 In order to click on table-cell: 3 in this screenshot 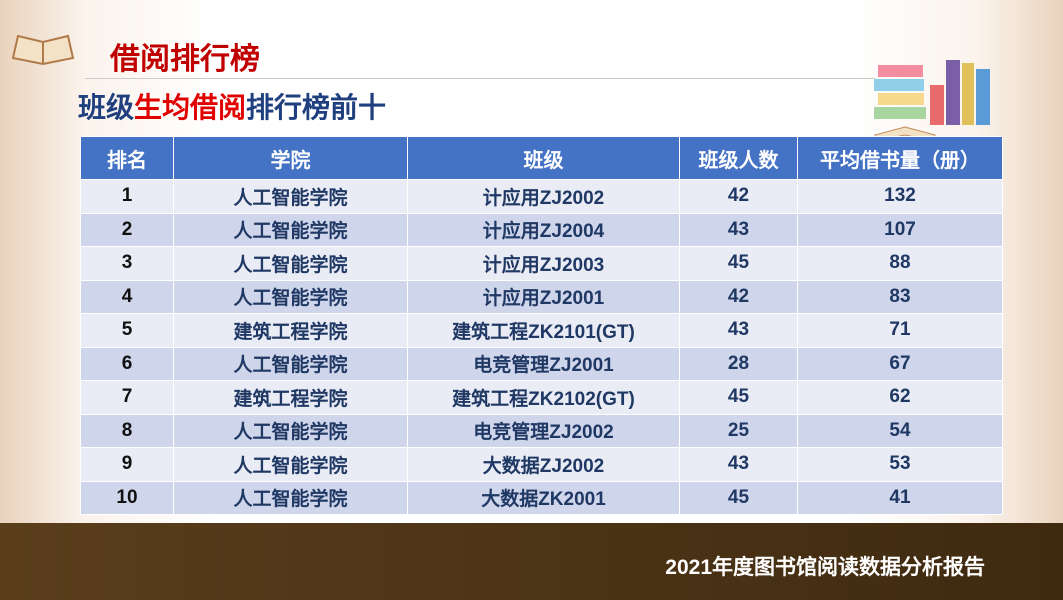, I will do `click(127, 263)`.